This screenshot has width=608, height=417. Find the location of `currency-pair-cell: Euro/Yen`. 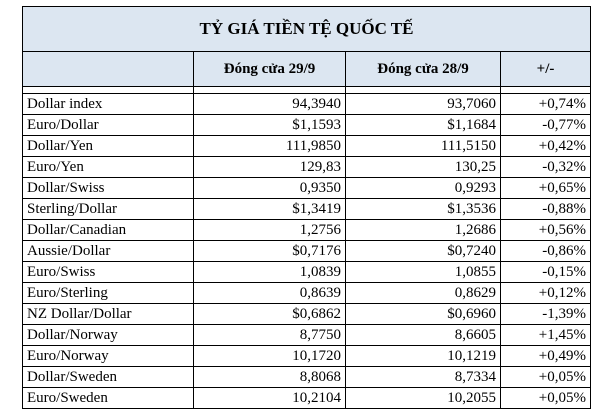

currency-pair-cell: Euro/Yen is located at coordinates (108, 167).